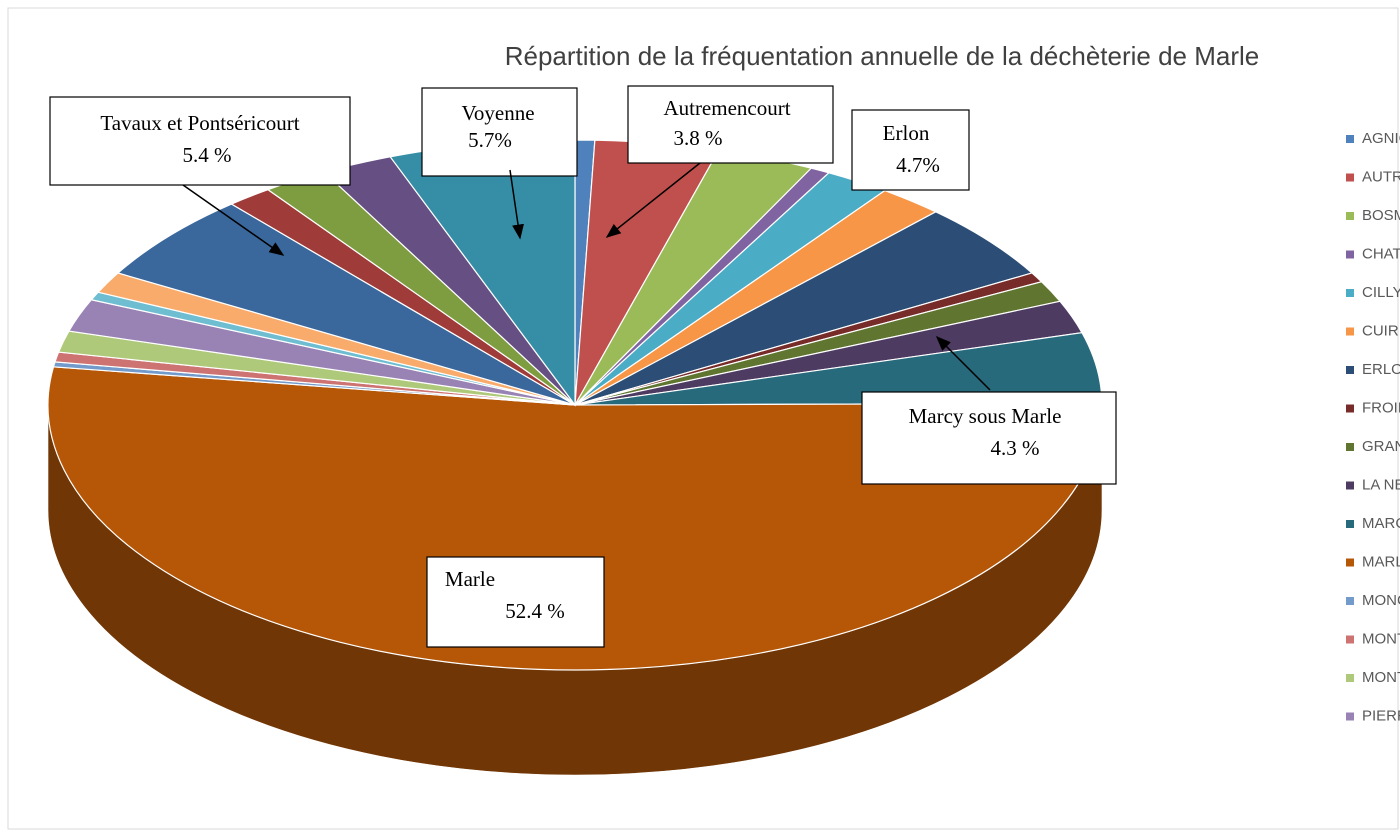 The image size is (1400, 831). Describe the element at coordinates (207, 155) in the screenshot. I see `annotation-value: 5.4 %` at that location.